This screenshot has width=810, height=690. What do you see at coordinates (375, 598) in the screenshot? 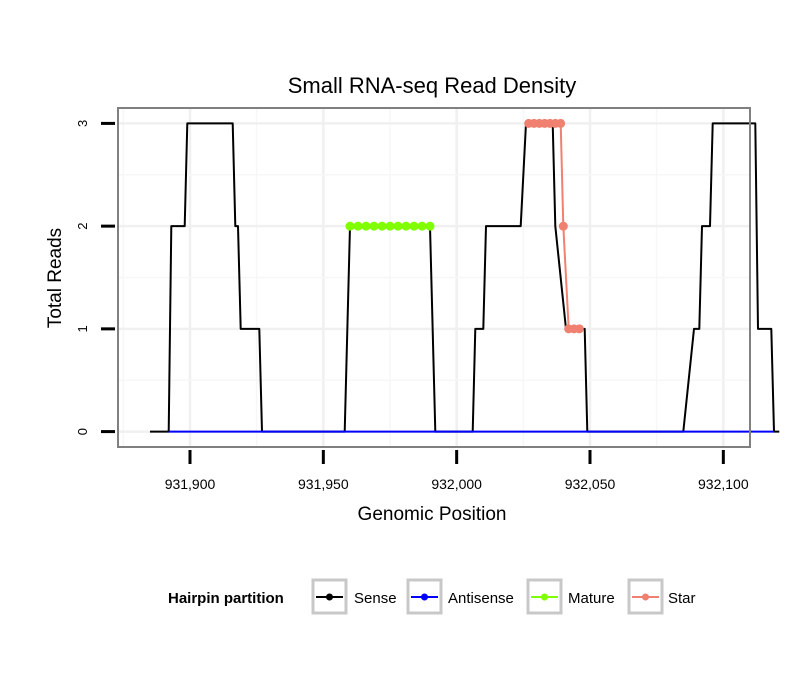
I see `legend-label-sense: Sense` at bounding box center [375, 598].